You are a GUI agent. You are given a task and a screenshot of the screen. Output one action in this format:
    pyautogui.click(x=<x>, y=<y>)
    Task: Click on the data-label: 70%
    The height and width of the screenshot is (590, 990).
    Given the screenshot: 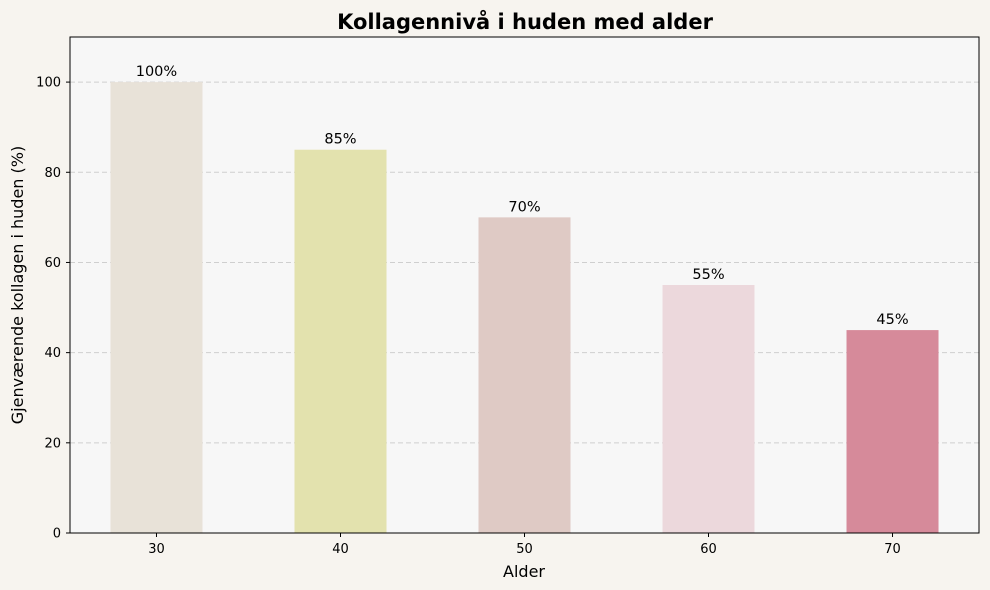 What is the action you would take?
    pyautogui.click(x=524, y=207)
    